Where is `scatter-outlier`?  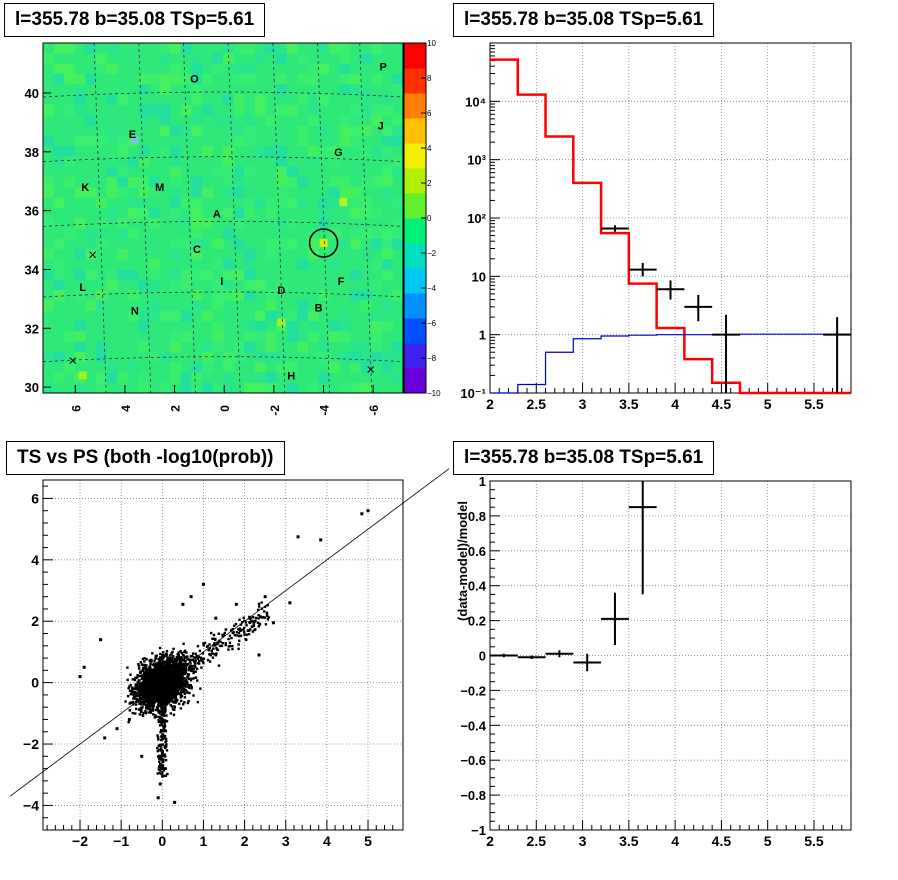
scatter-outlier is located at coordinates (236, 604).